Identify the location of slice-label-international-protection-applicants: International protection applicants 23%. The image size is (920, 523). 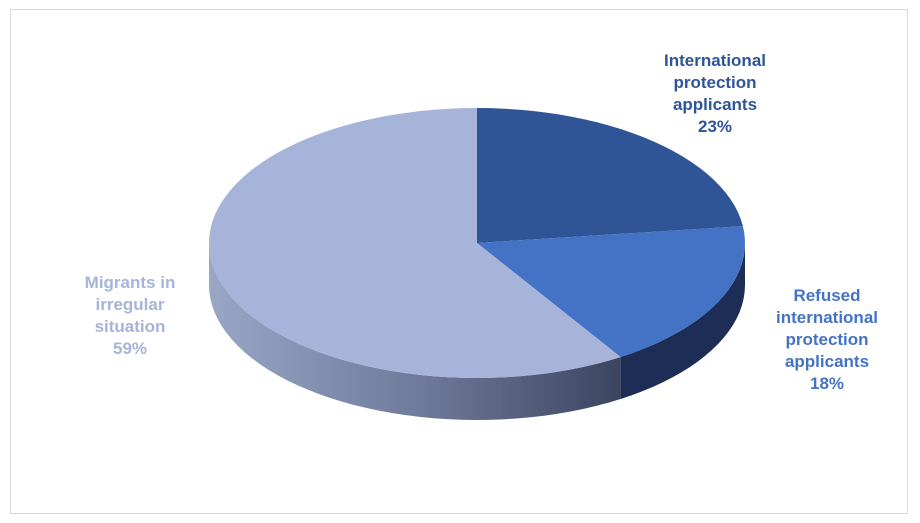
(714, 93).